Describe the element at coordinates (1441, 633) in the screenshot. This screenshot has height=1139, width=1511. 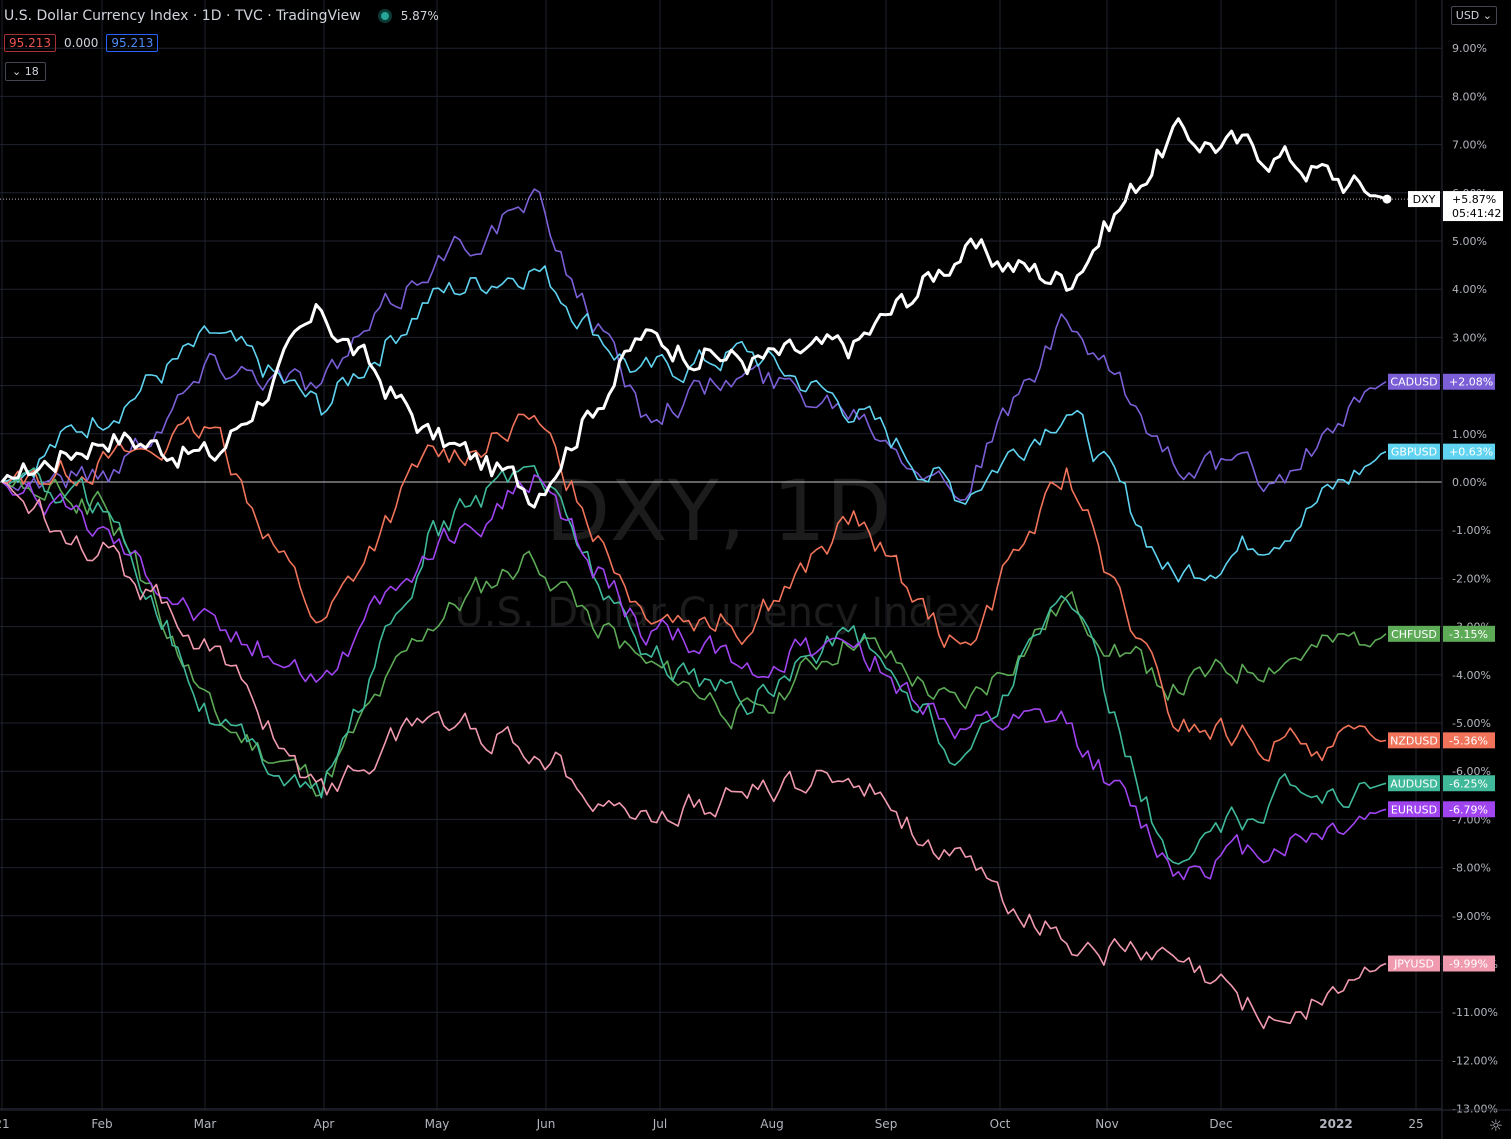
I see `series-label-chfusd: CHFUSD -3.15%` at that location.